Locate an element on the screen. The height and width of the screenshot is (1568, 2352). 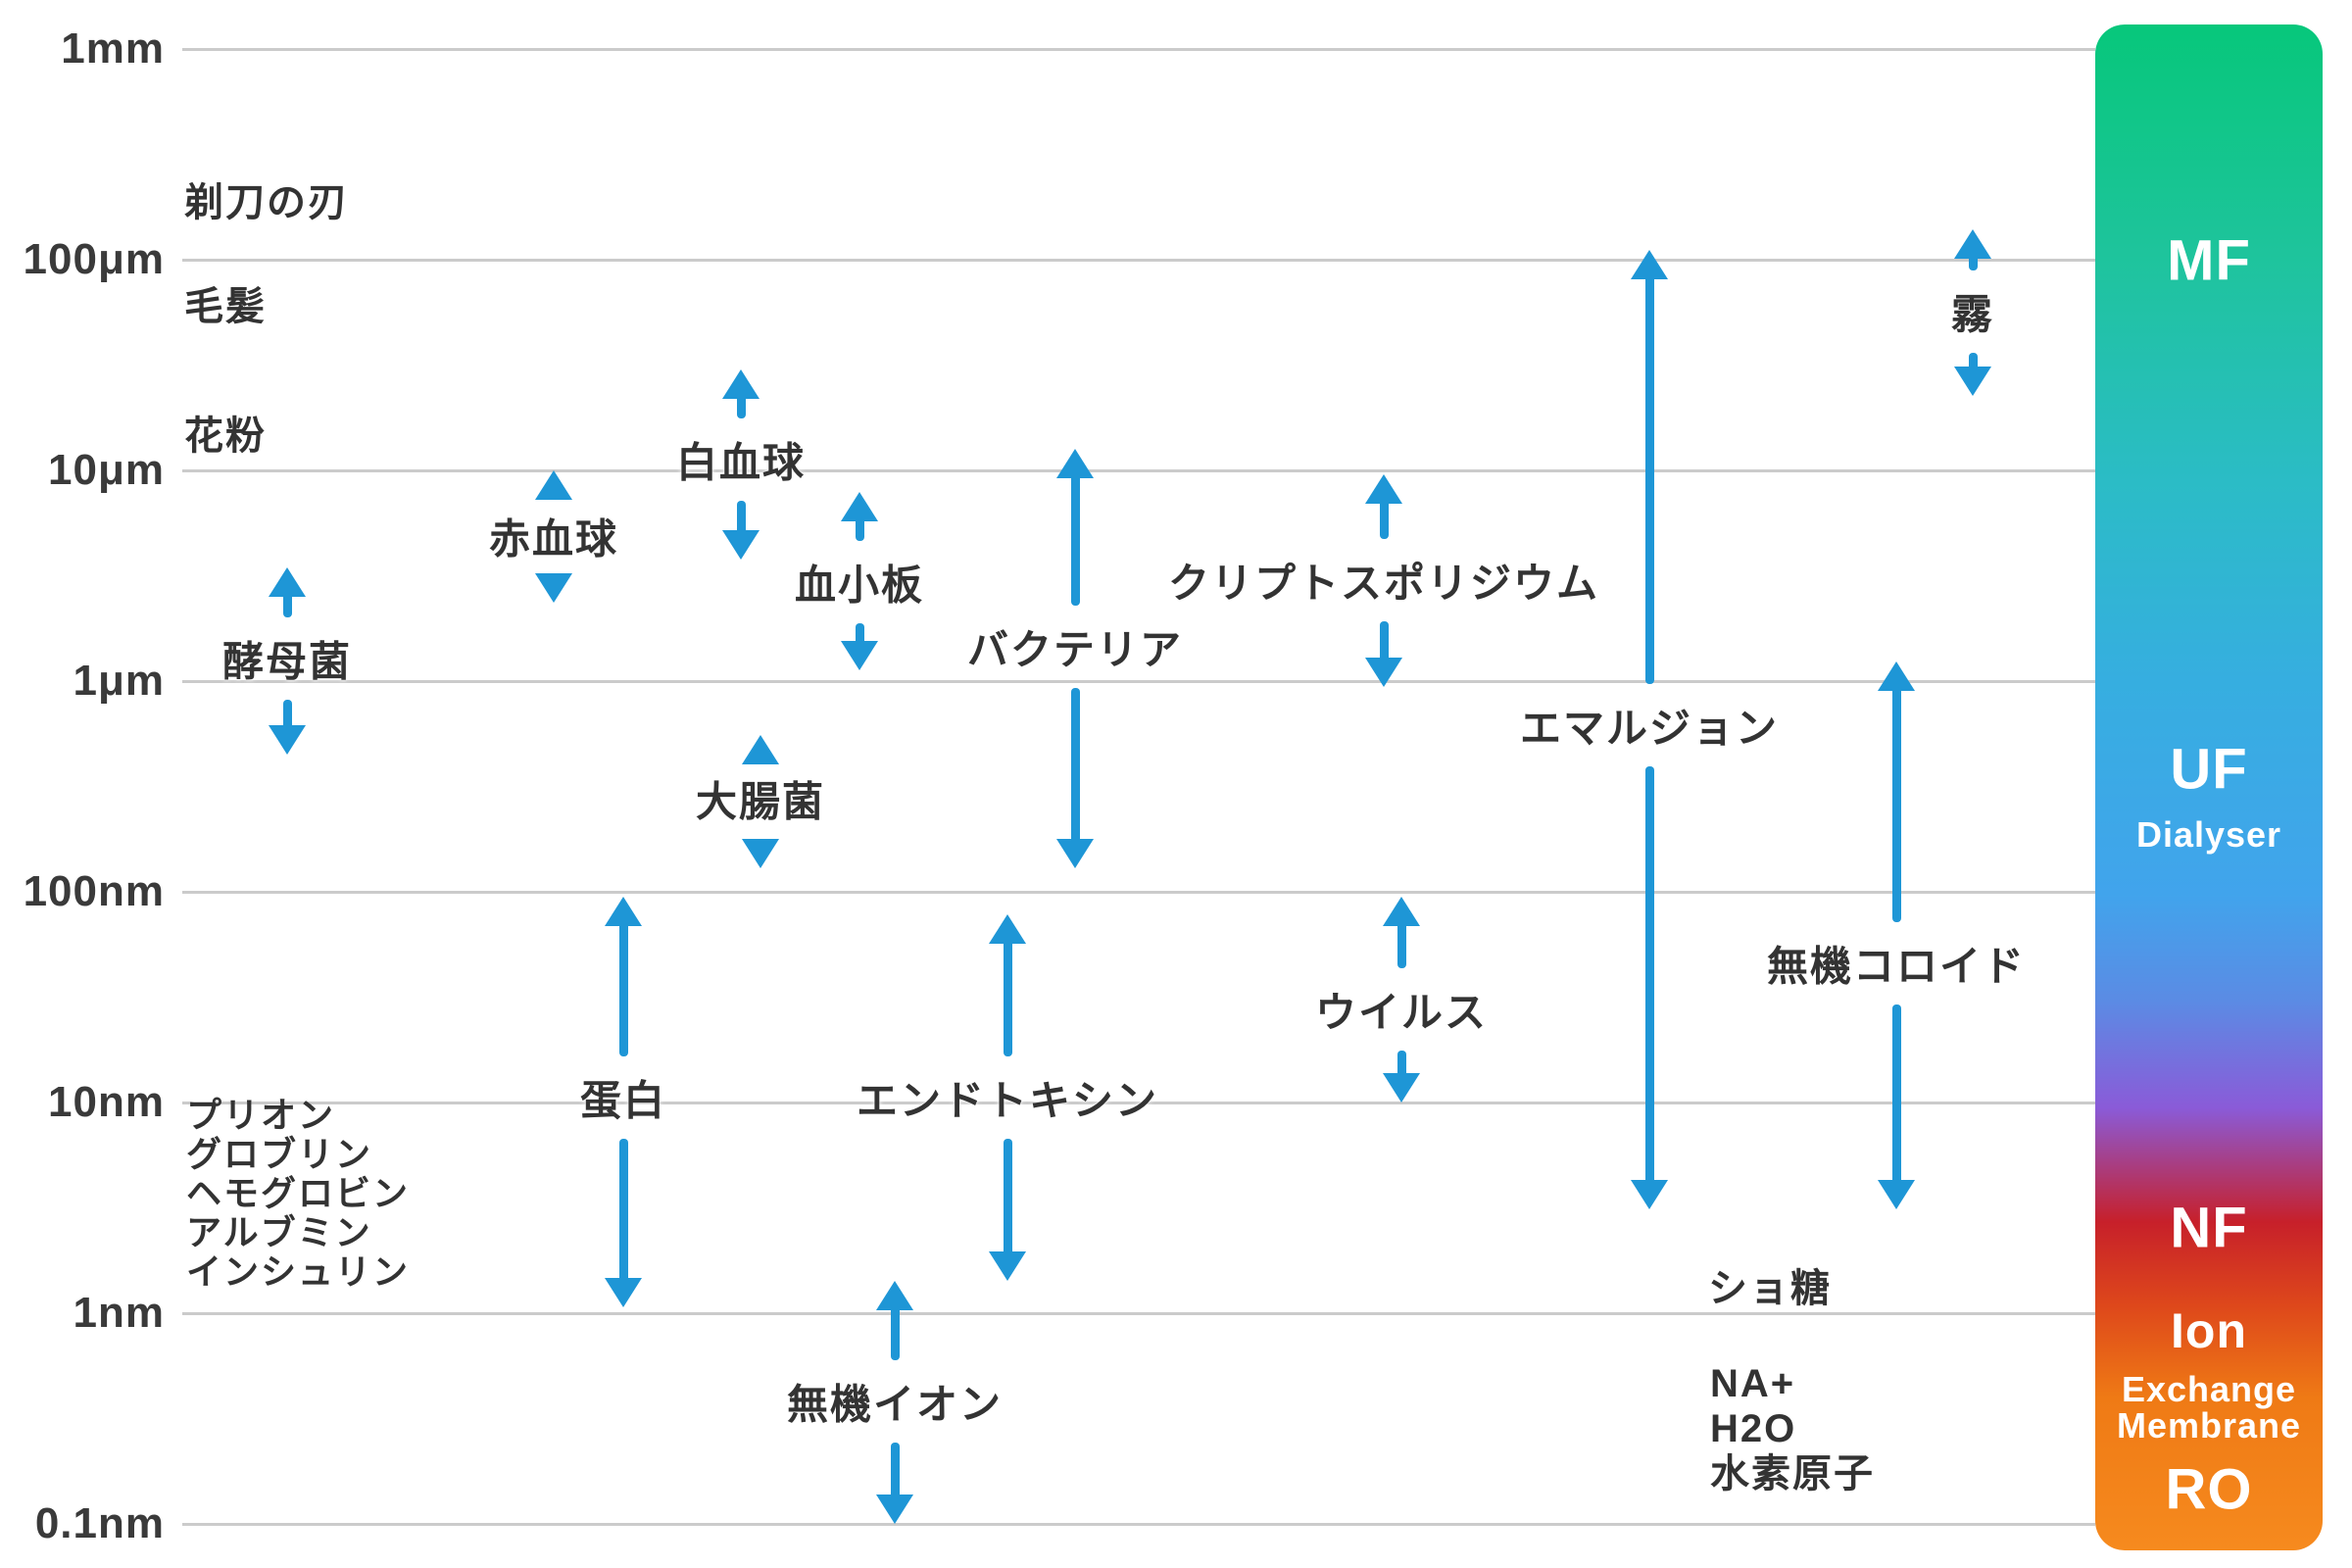
range-shaft-lower-fog is located at coordinates (1973, 362).